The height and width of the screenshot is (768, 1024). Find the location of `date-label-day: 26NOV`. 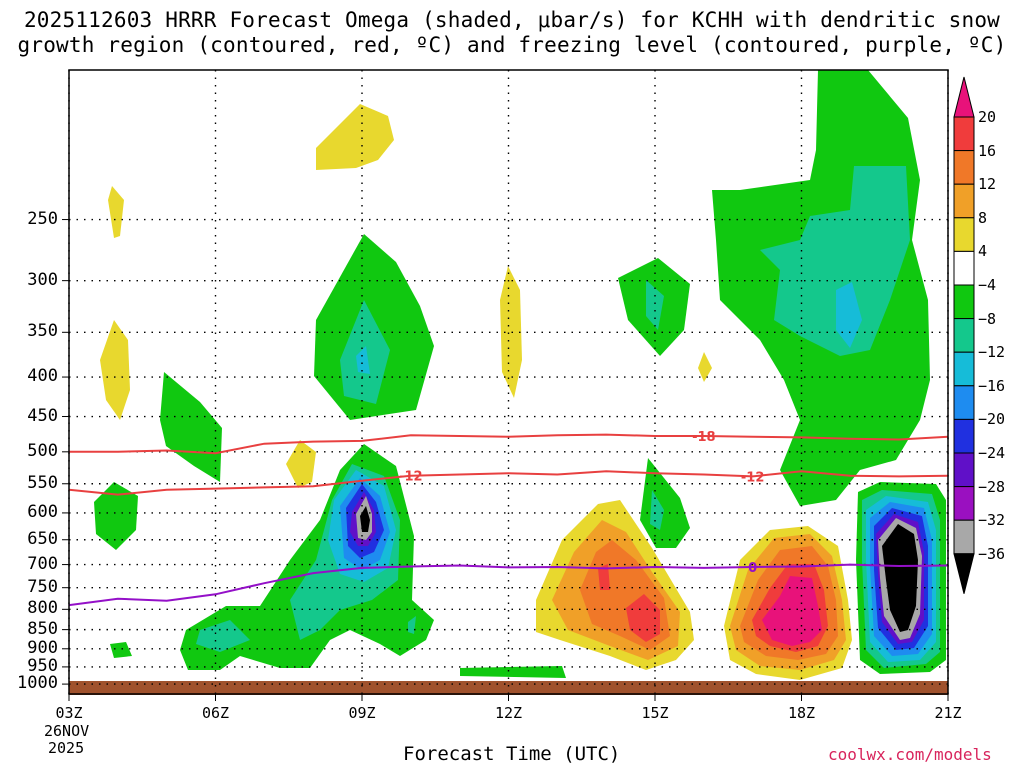

date-label-day: 26NOV is located at coordinates (67, 731).